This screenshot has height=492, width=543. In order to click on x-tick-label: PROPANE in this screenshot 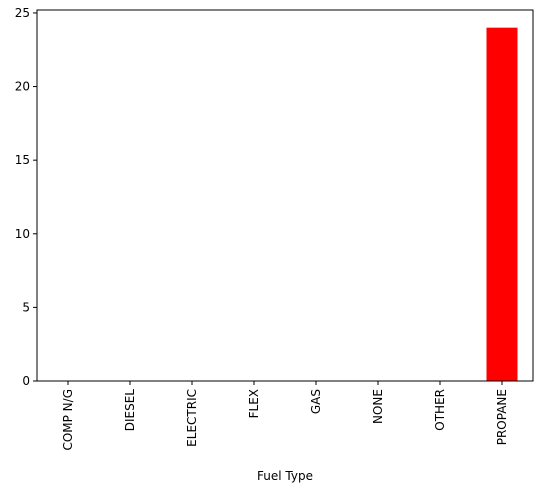, I will do `click(502, 417)`.